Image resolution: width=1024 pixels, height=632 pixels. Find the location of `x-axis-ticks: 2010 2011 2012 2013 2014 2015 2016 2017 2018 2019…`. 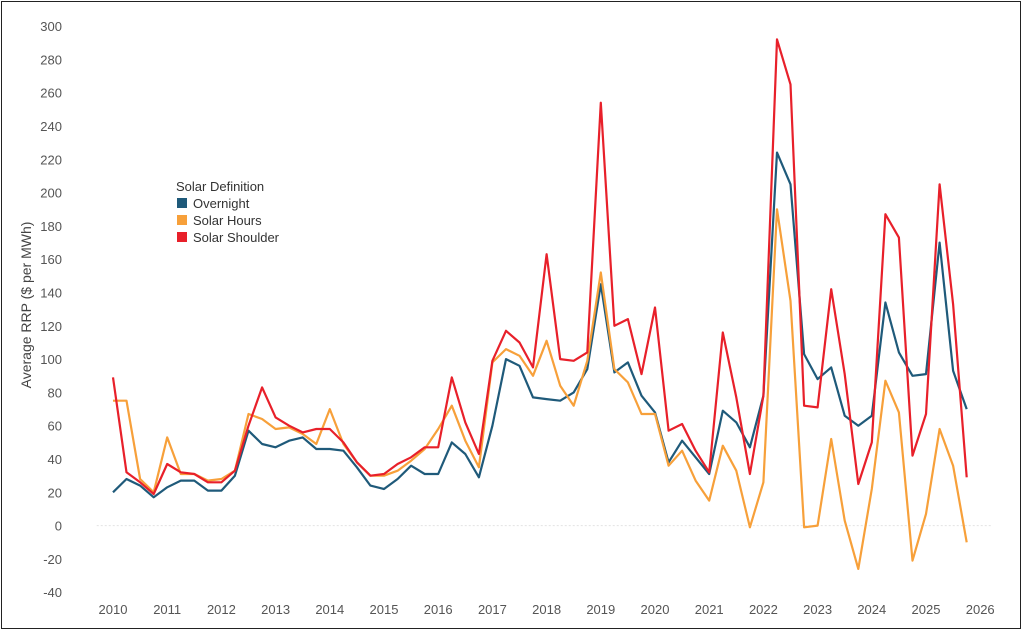

x-axis-ticks: 2010 2011 2012 2013 2014 2015 2016 2017 2018 2019… is located at coordinates (547, 609).